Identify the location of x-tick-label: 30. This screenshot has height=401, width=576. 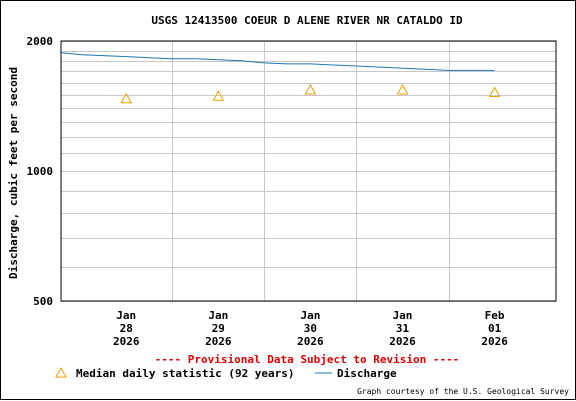
(310, 328).